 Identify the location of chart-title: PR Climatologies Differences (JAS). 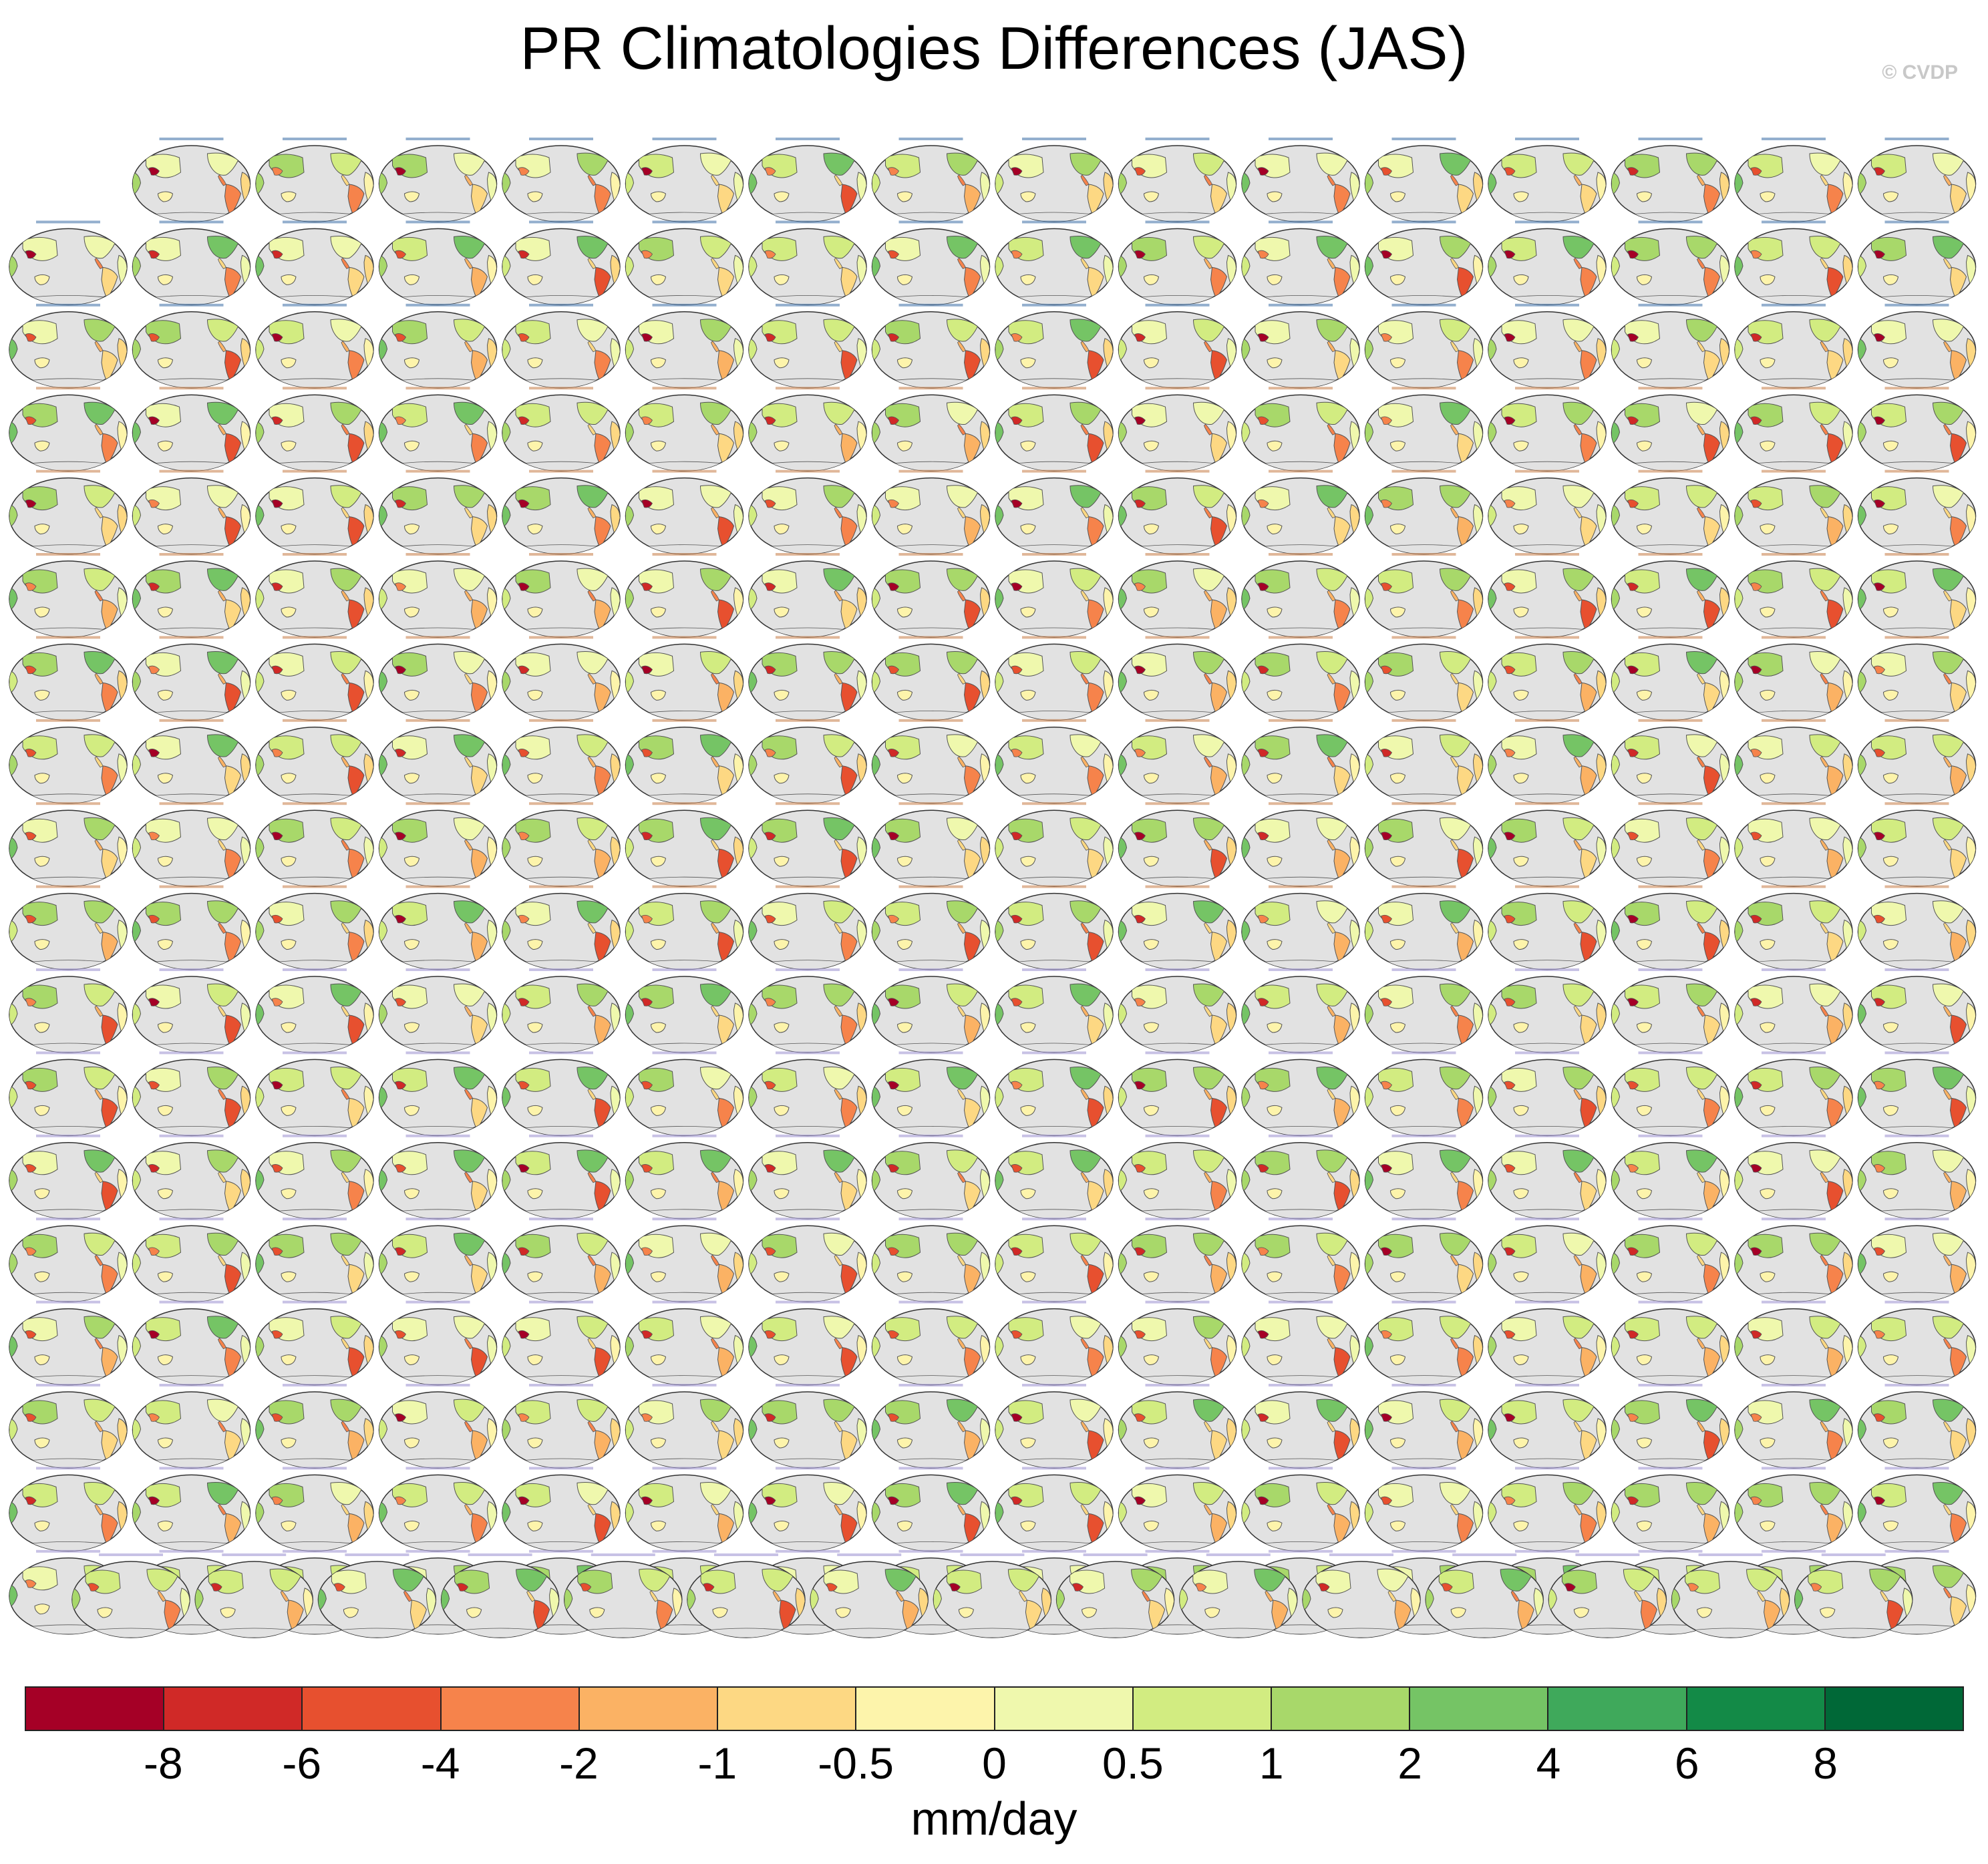
(994, 48).